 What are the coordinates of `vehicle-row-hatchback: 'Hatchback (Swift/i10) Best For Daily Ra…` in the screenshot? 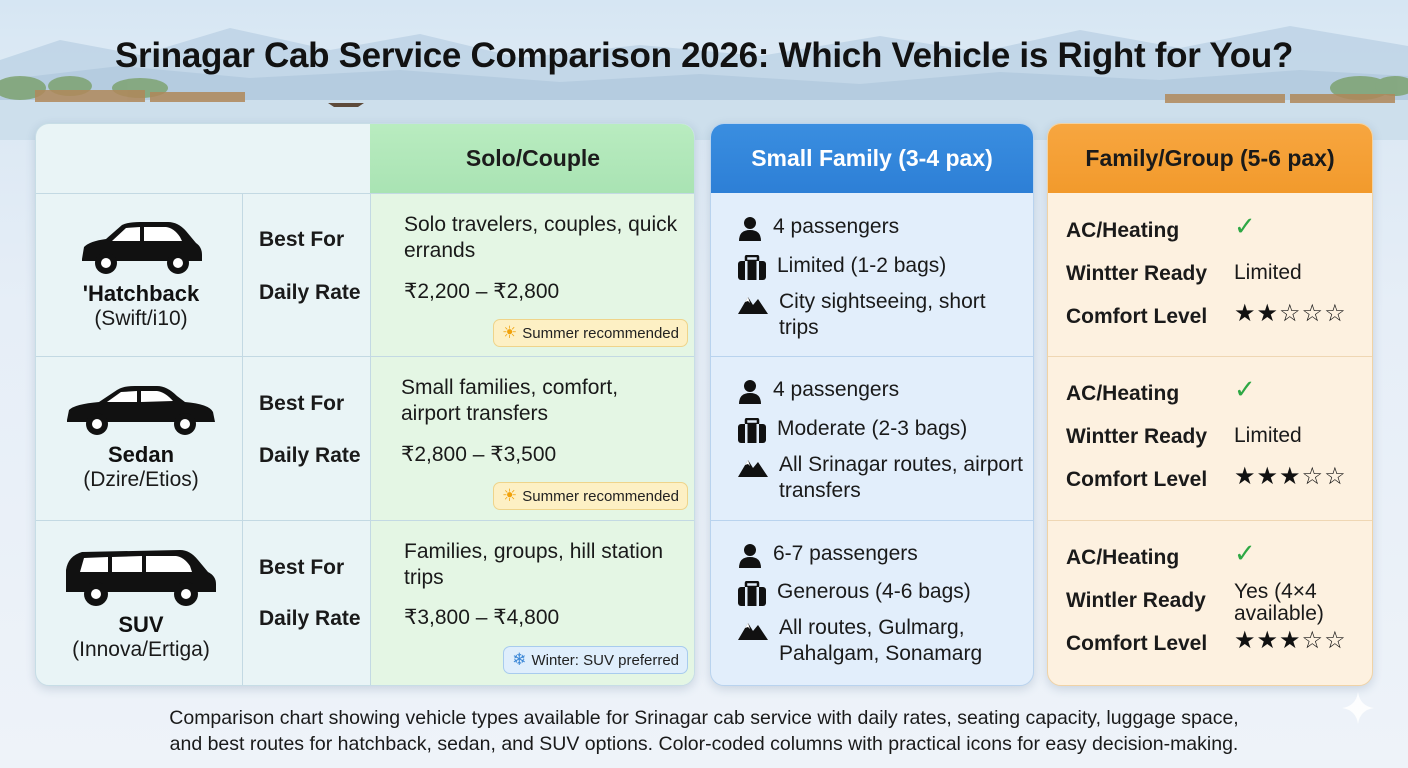 It's located at (365, 275).